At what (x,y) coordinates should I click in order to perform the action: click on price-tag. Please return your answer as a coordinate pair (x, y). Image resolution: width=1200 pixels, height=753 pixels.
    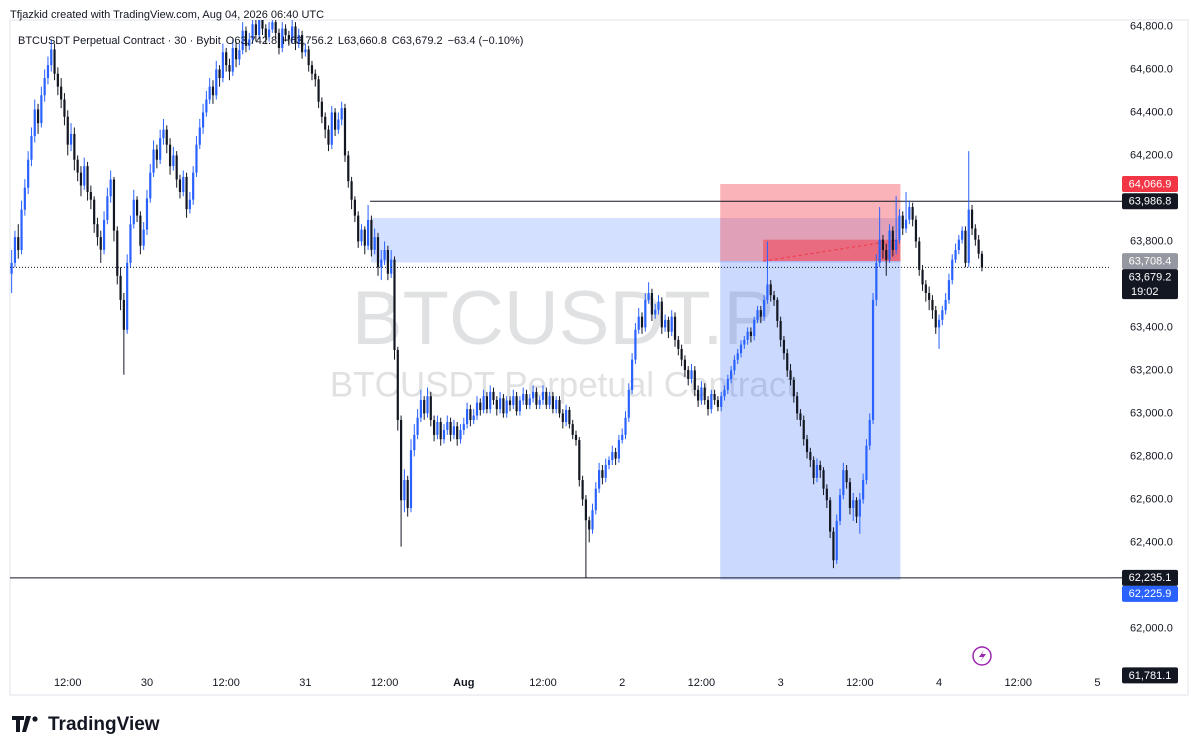
    Looking at the image, I should click on (1150, 261).